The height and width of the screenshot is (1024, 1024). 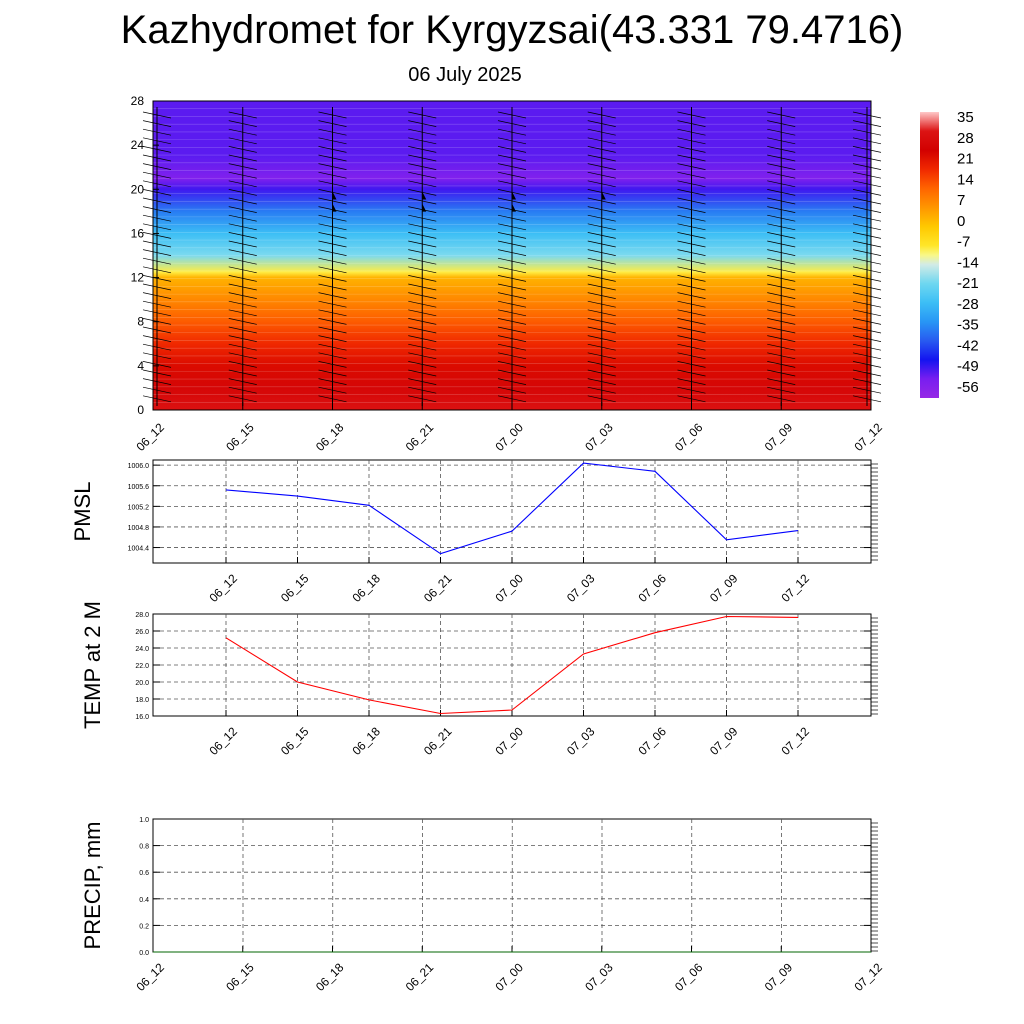 I want to click on y-tick-label: 22.0, so click(x=142, y=666).